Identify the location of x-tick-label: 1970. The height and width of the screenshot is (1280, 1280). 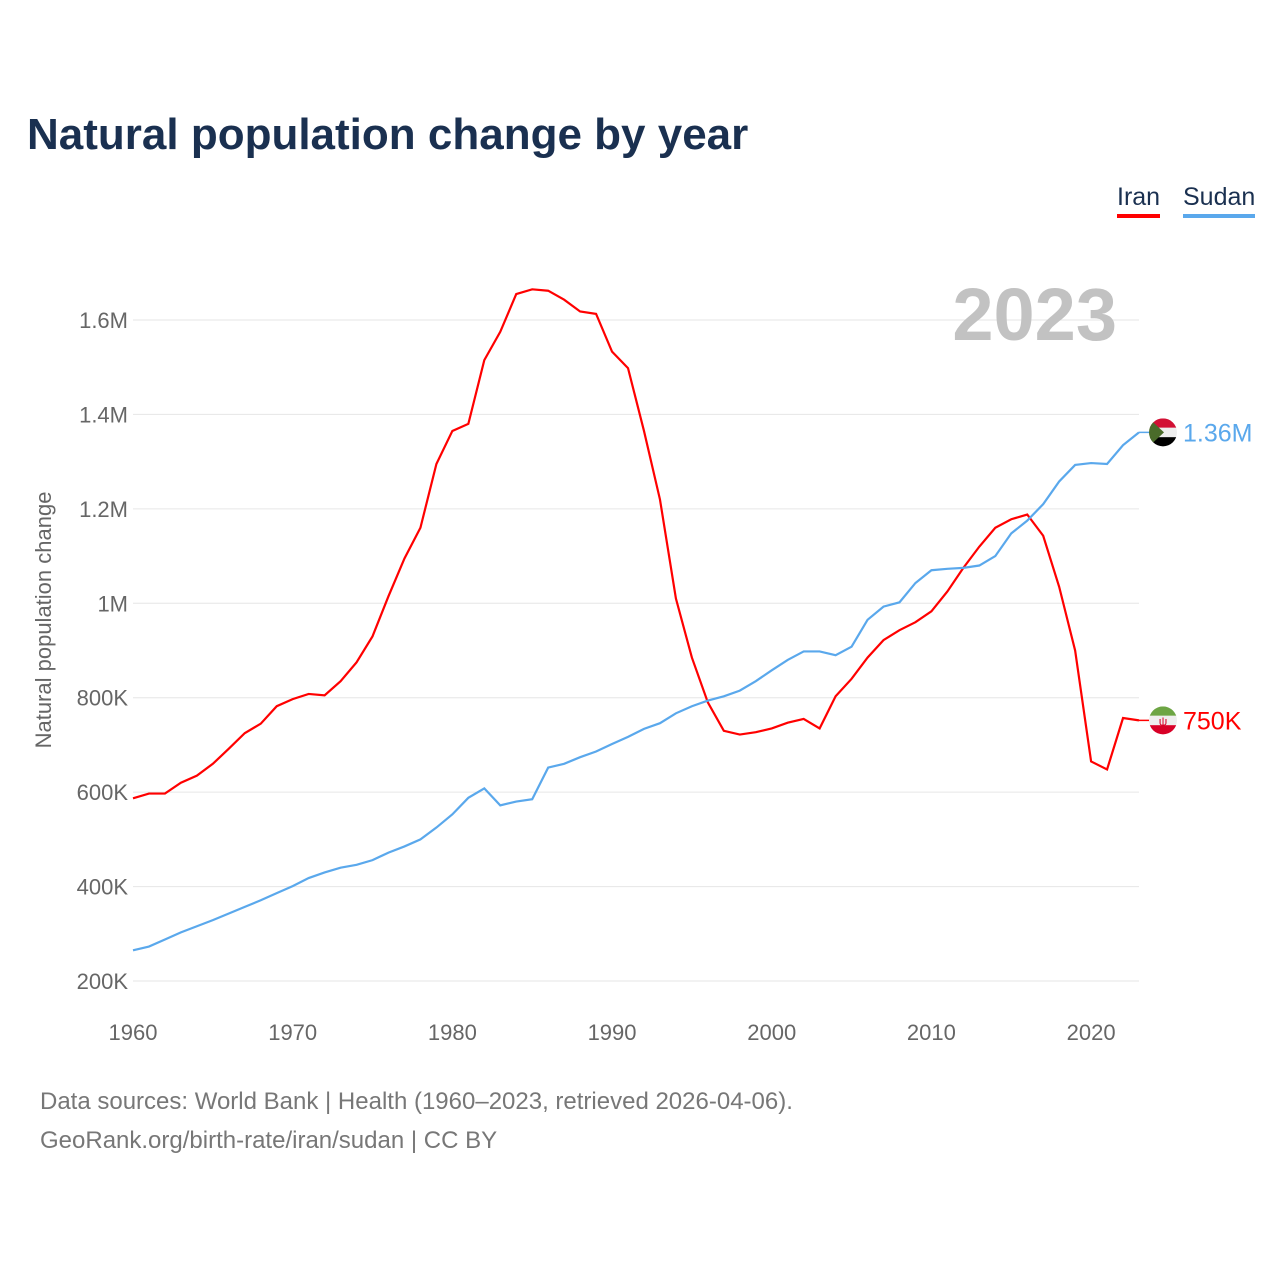
(292, 1032).